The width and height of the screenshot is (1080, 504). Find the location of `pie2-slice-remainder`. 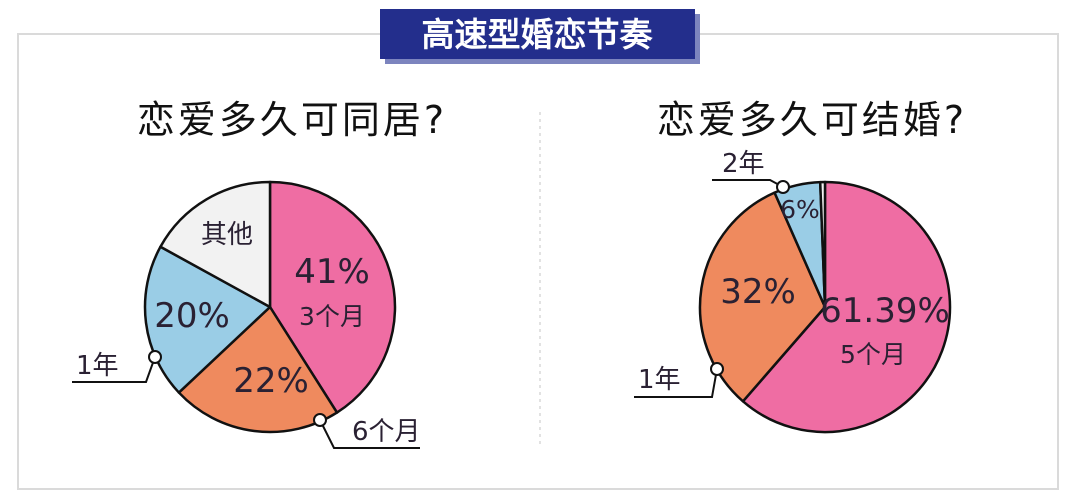

pie2-slice-remainder is located at coordinates (822, 244).